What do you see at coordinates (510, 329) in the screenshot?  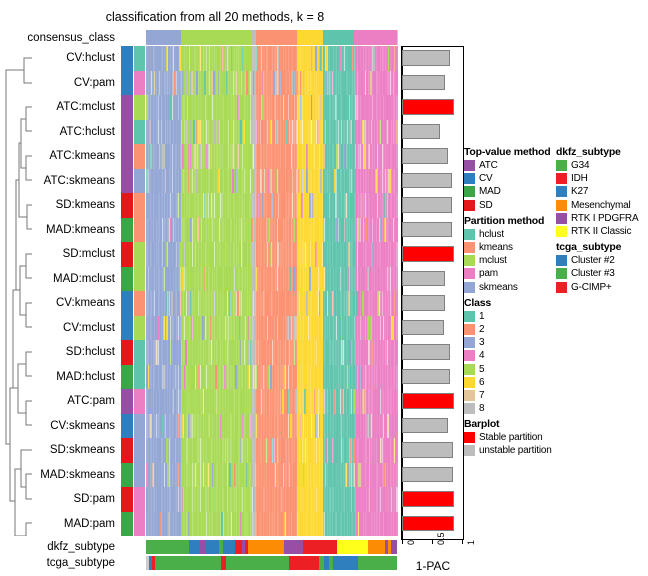 I see `legend-item: 2` at bounding box center [510, 329].